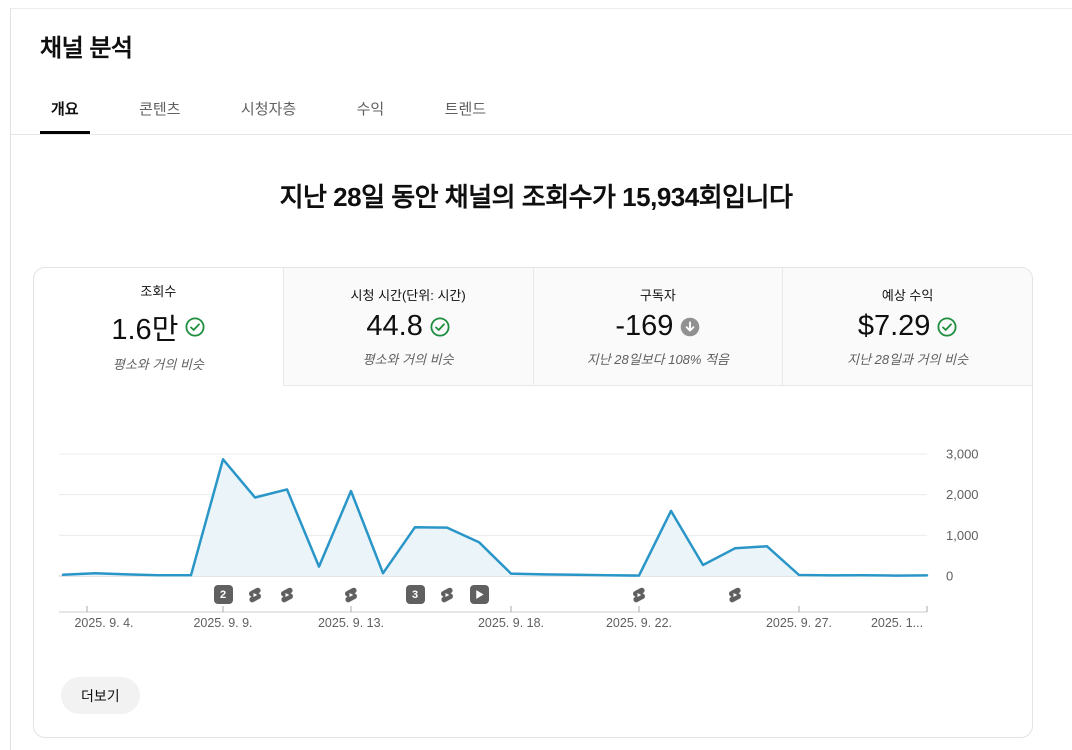  I want to click on metric-note: 지난 28일과 거의 비슷, so click(908, 359).